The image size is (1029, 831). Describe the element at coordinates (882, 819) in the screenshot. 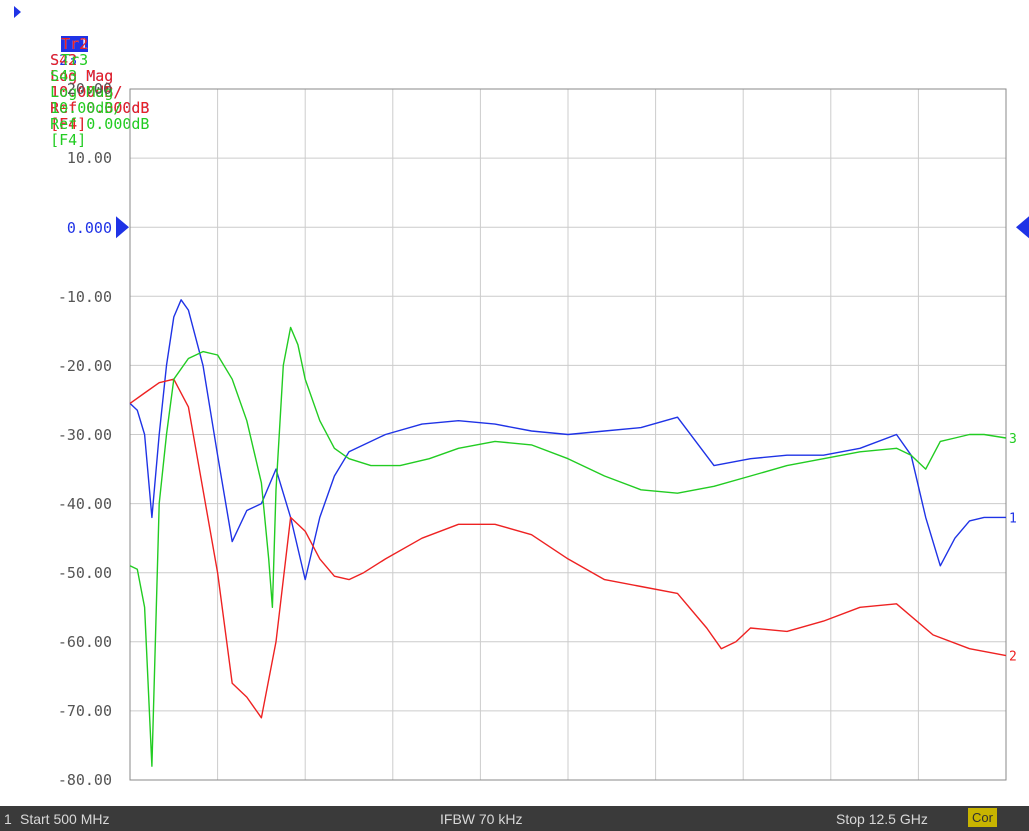

I see `stop-frequency: Stop 12.5 GHz` at that location.